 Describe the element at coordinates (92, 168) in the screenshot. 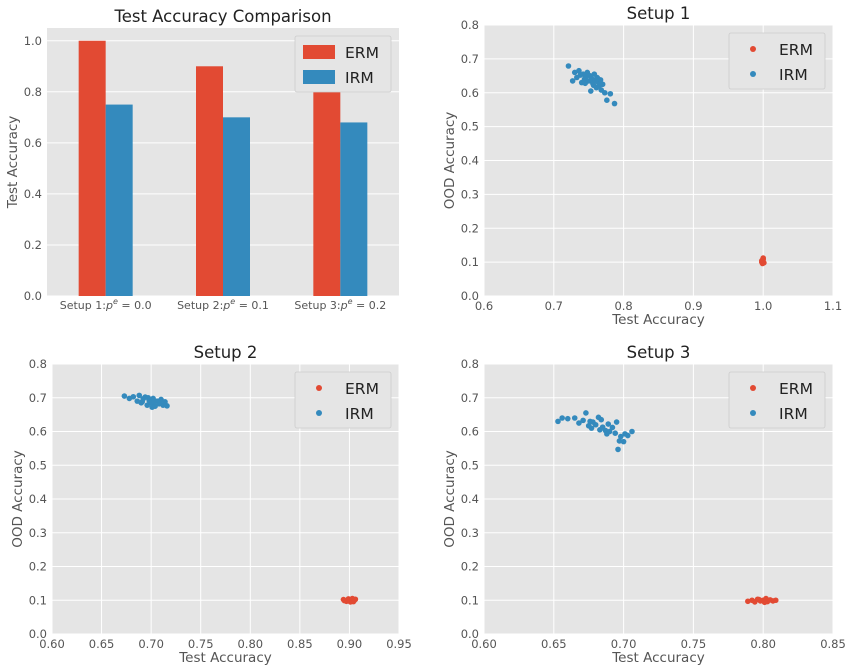

I see `bar-erm` at that location.